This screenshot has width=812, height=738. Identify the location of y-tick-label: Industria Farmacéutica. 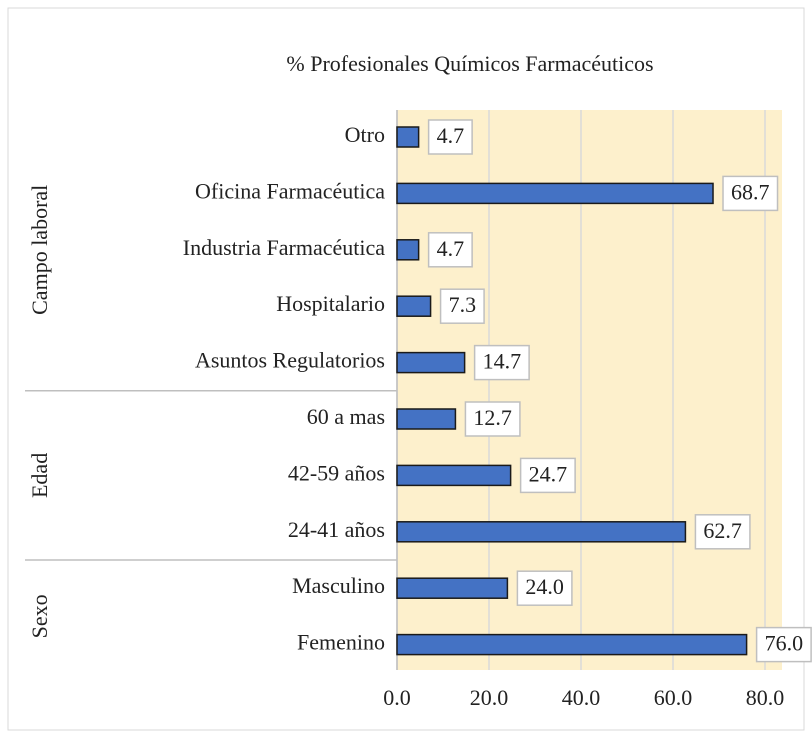
(284, 247).